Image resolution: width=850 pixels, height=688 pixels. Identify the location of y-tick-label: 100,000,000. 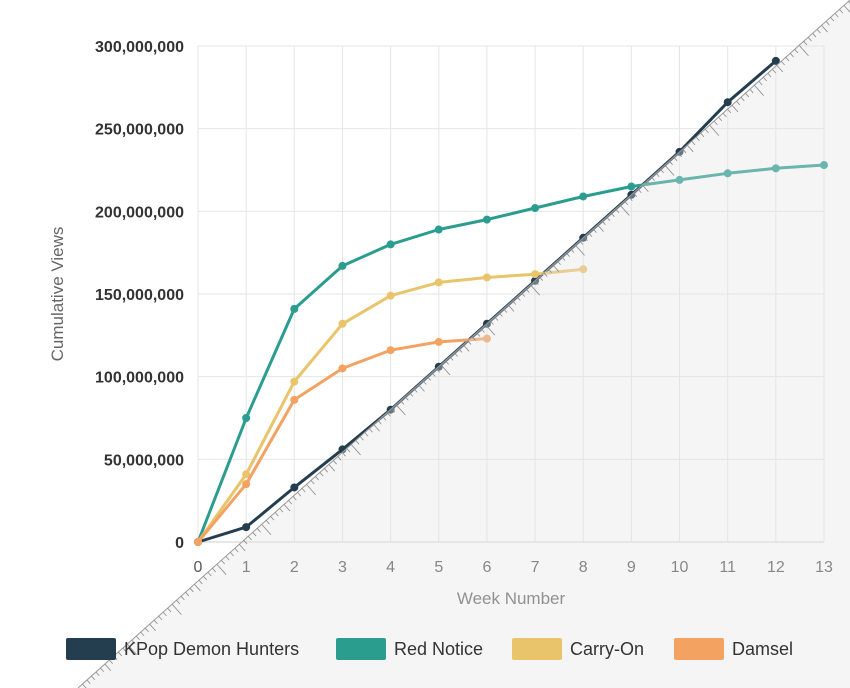
(139, 378).